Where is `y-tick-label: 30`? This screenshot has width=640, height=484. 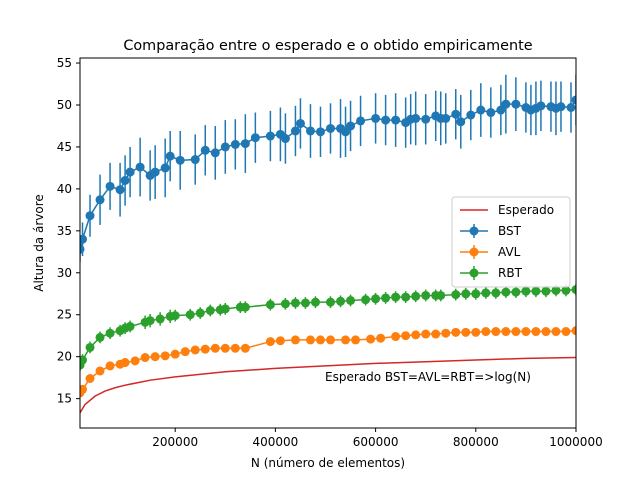
y-tick-label: 30 is located at coordinates (64, 273).